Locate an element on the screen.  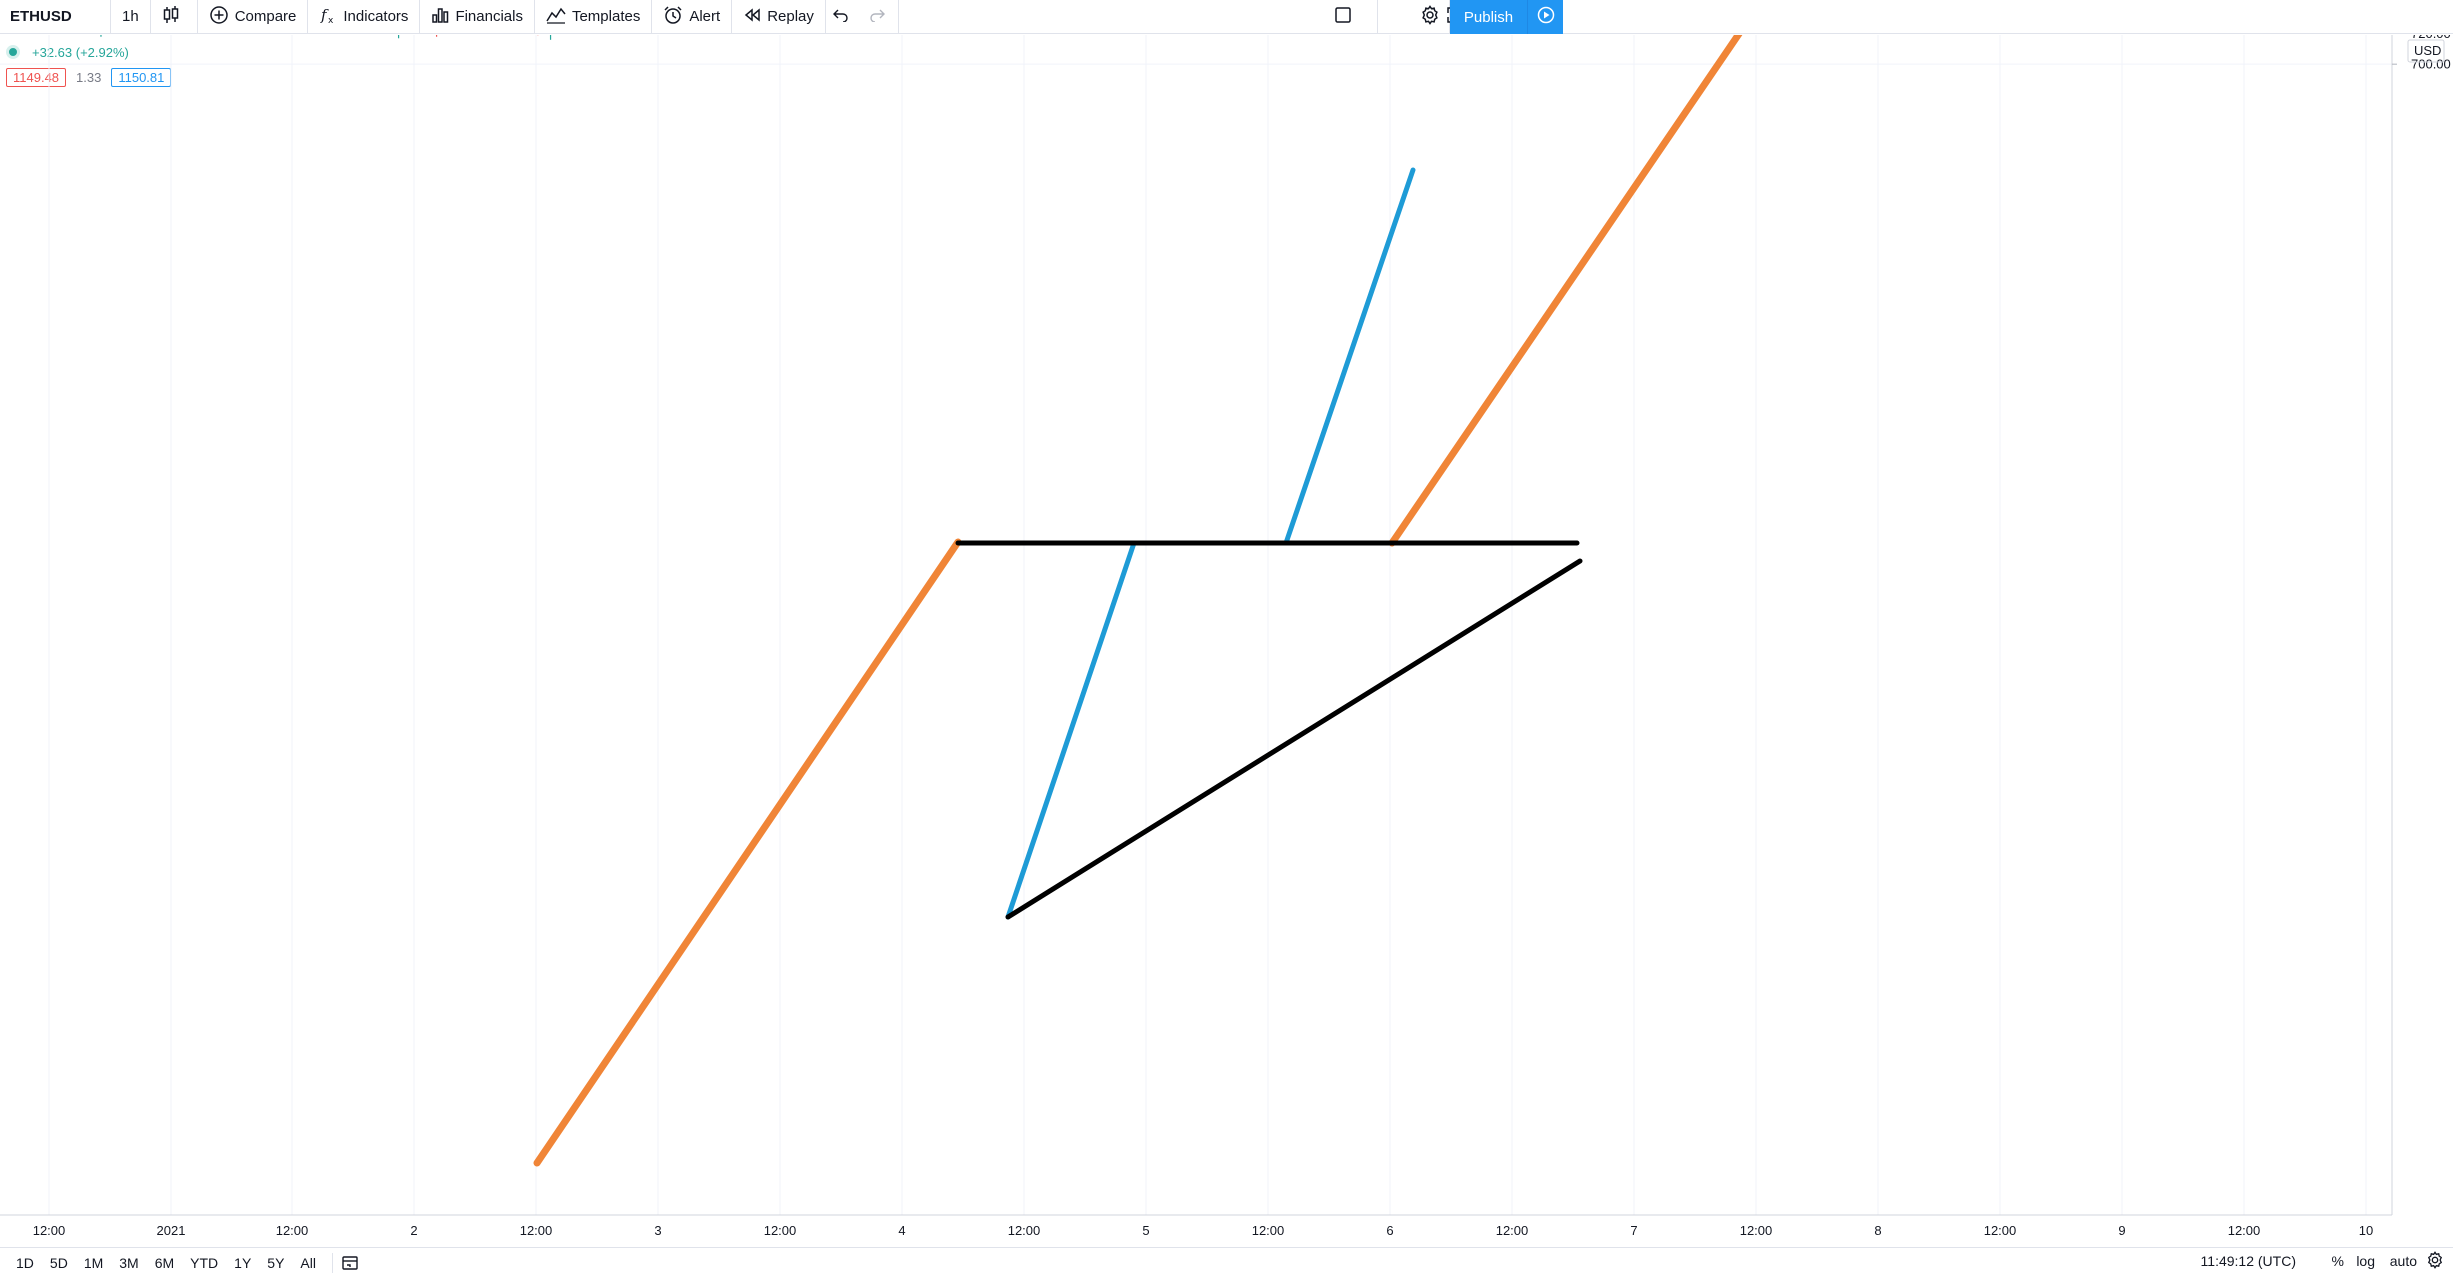
range-button-5y: 5Y is located at coordinates (276, 1263).